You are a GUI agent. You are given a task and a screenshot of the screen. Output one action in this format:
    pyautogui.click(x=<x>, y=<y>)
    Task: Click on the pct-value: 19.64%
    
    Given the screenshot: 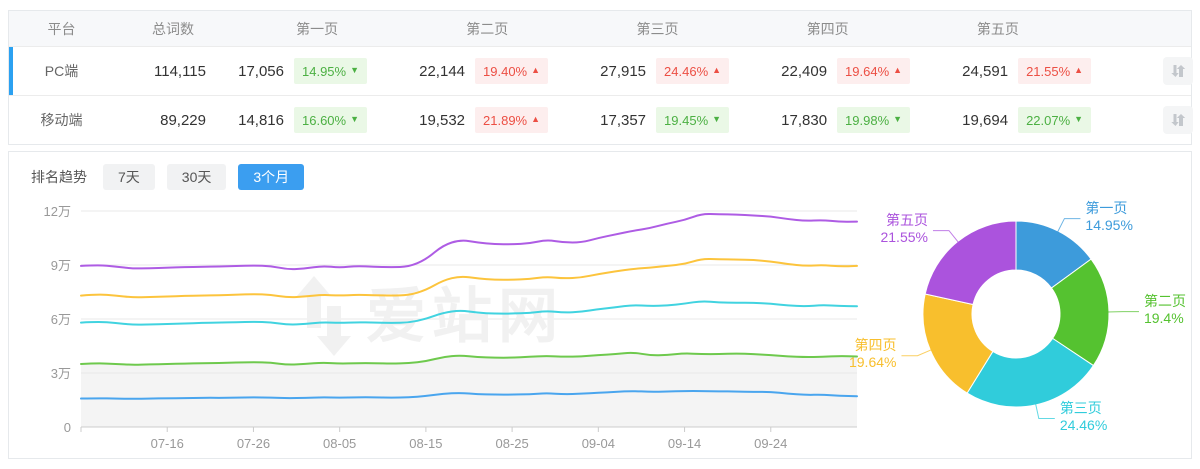 What is the action you would take?
    pyautogui.click(x=867, y=71)
    